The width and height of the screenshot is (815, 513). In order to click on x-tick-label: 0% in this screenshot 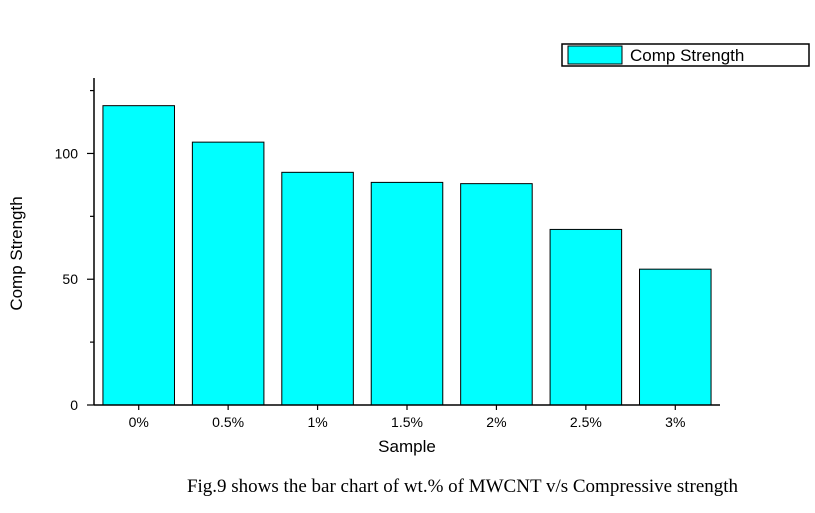, I will do `click(139, 422)`.